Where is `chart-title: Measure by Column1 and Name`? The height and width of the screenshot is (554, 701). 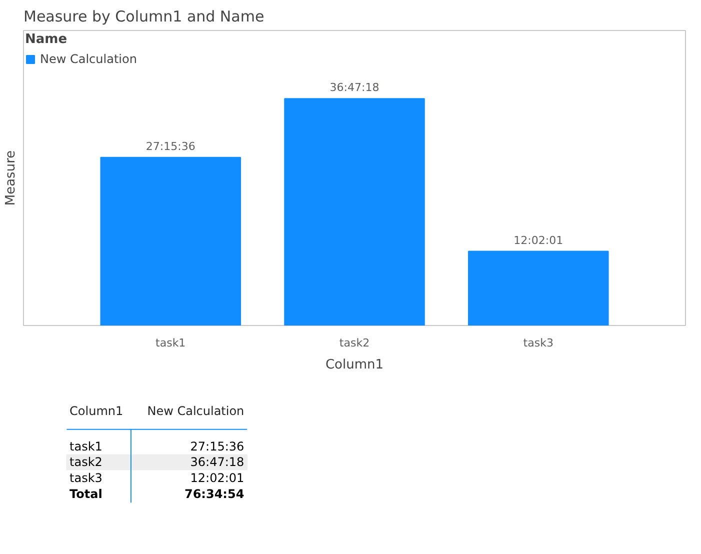 chart-title: Measure by Column1 and Name is located at coordinates (144, 17).